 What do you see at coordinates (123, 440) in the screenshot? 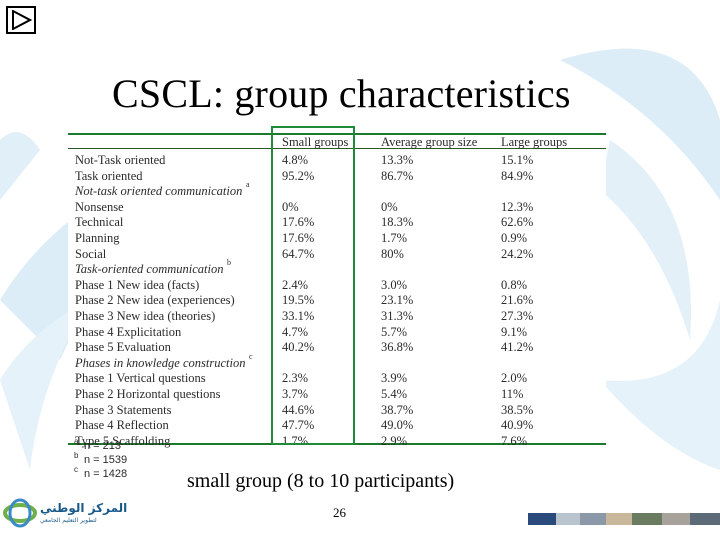
I see `row-label: Type 5 Scaffolding` at bounding box center [123, 440].